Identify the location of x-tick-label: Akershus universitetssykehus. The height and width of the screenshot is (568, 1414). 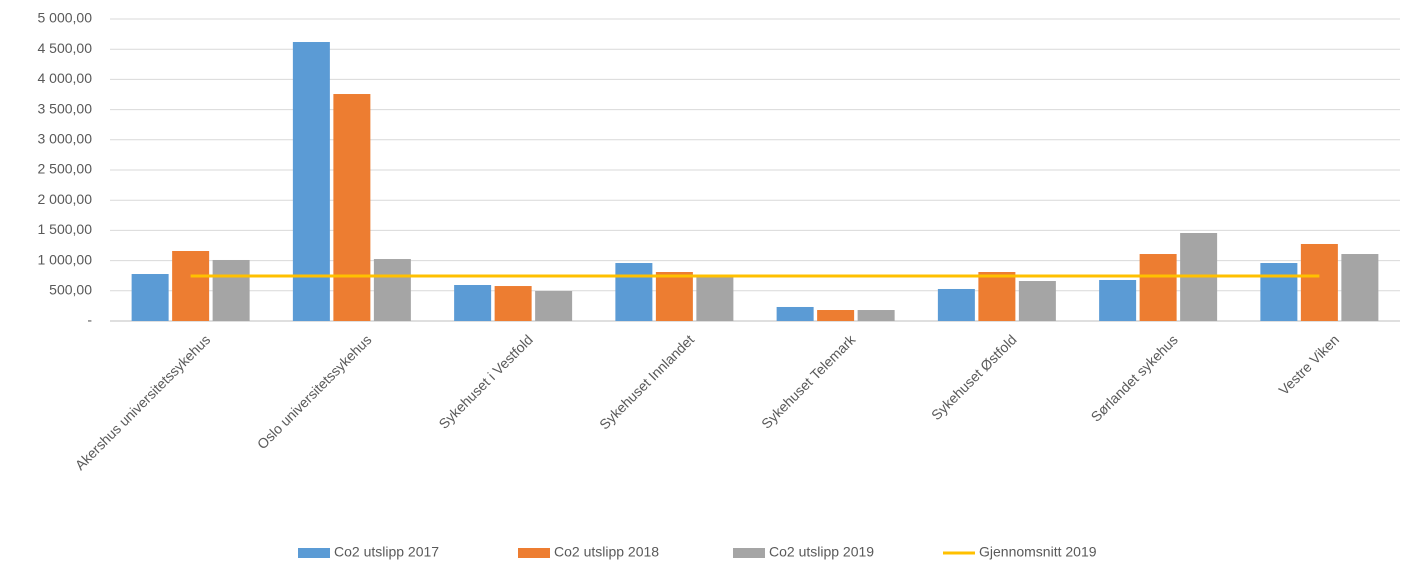
(143, 402).